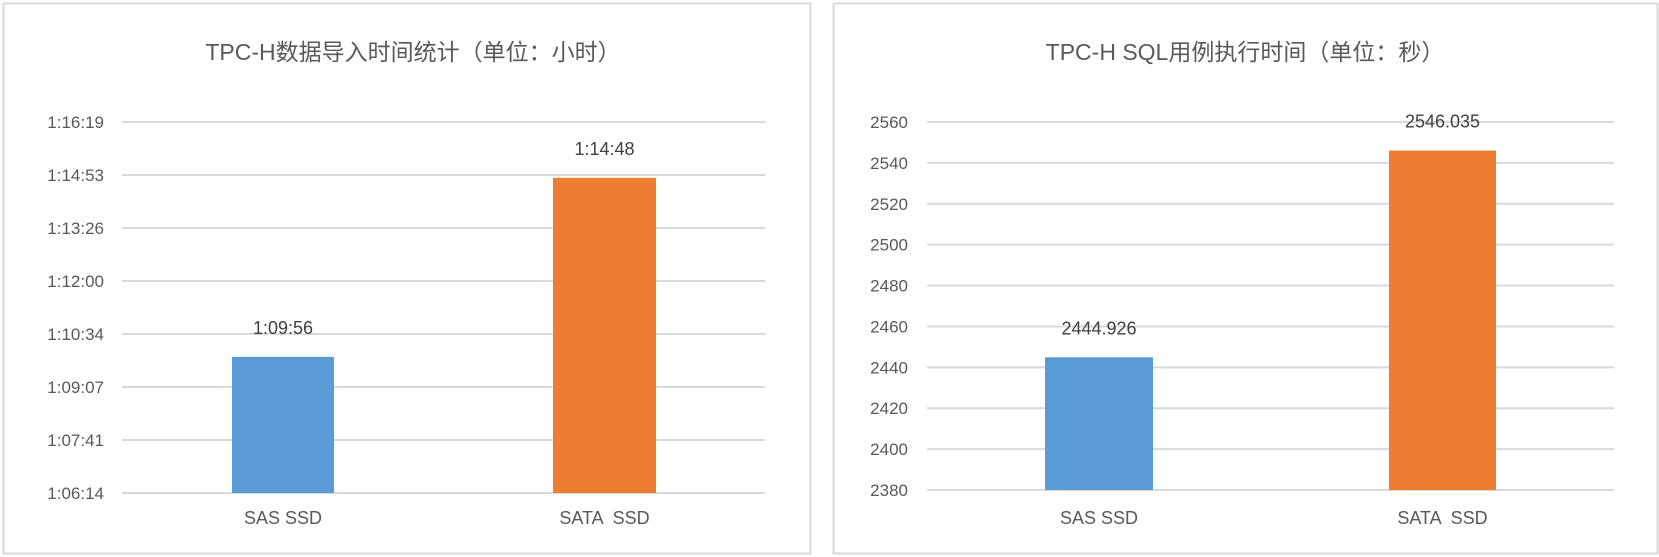  Describe the element at coordinates (889, 367) in the screenshot. I see `y-tick-label: 2440` at that location.